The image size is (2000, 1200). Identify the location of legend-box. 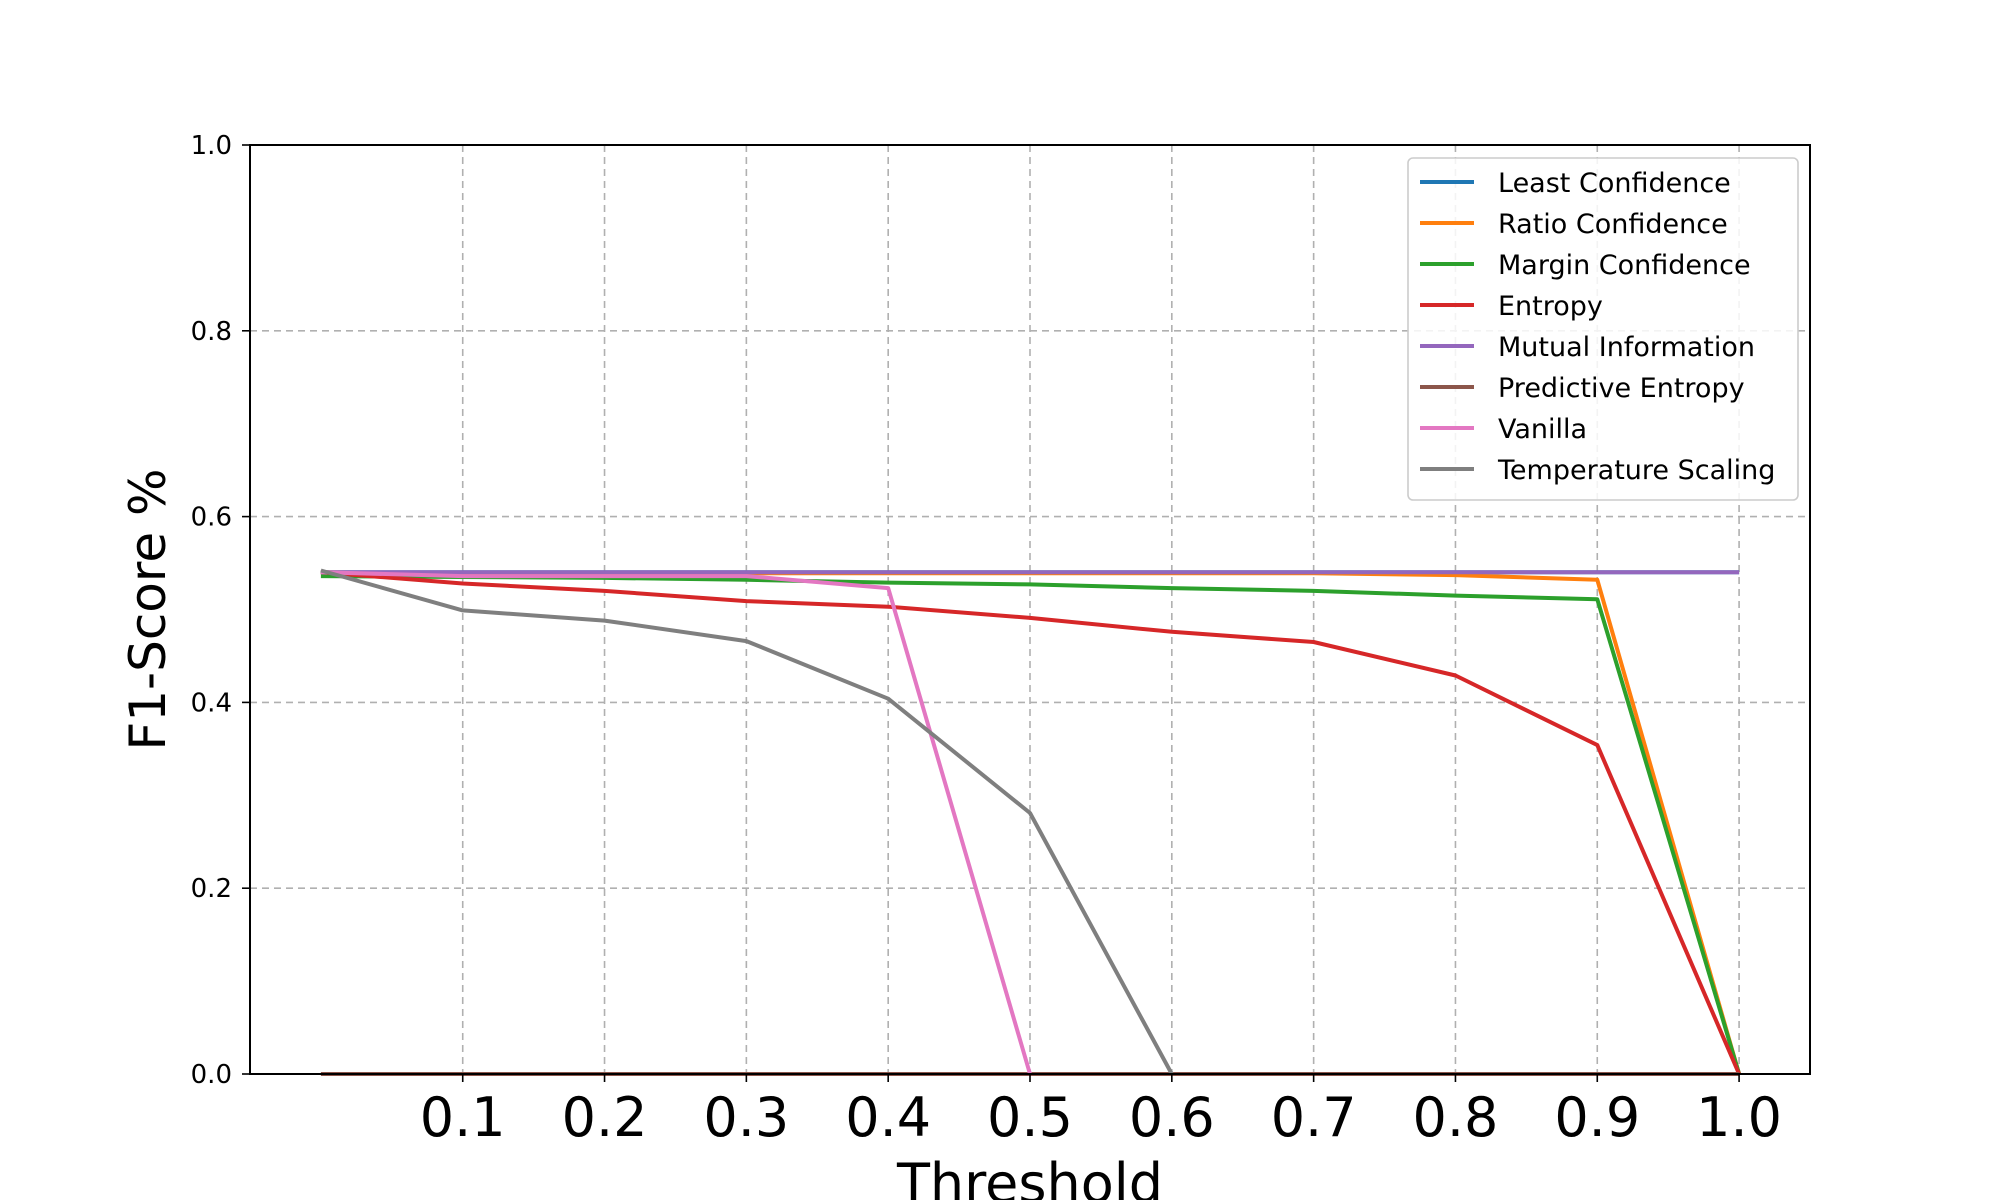
(1603, 329).